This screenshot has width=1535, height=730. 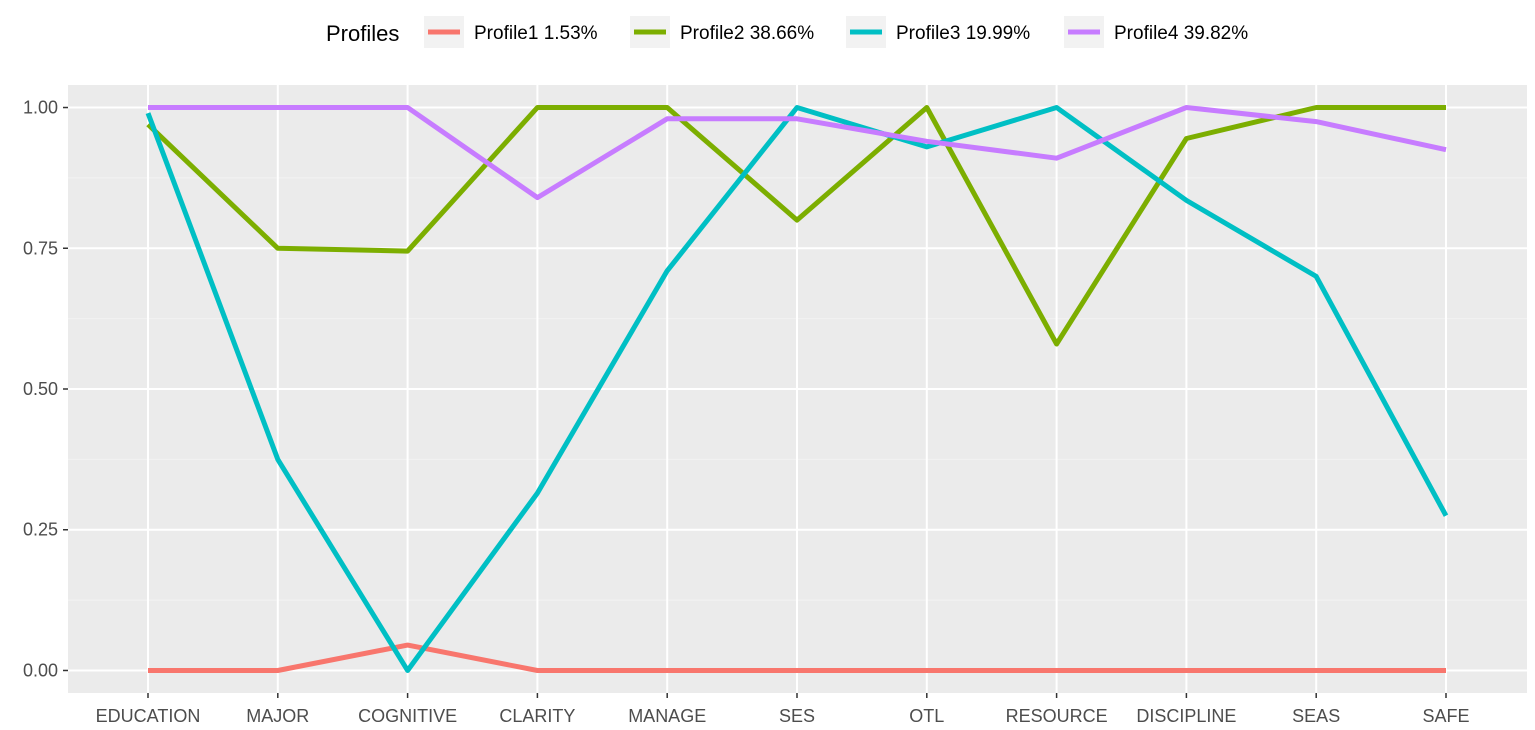 What do you see at coordinates (1181, 33) in the screenshot?
I see `legend-label: Profile4 39.82%` at bounding box center [1181, 33].